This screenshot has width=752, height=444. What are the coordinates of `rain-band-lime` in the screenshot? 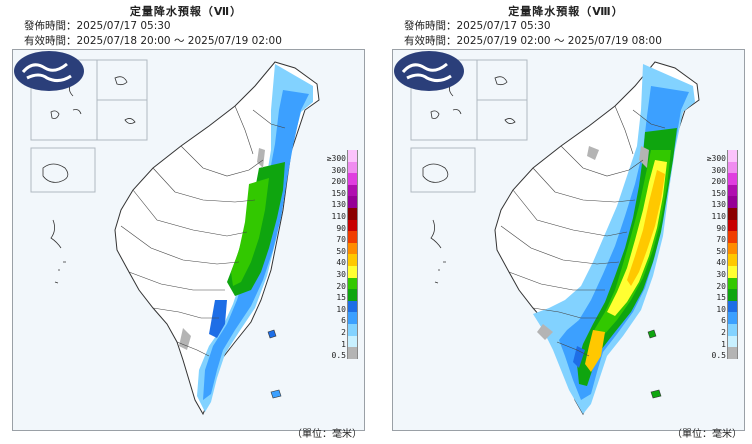 It's located at (250, 232).